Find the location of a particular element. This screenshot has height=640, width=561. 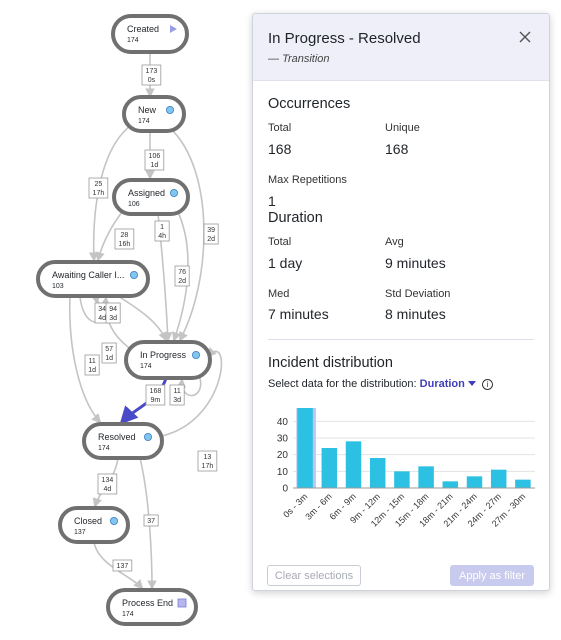

node-title: Assigned is located at coordinates (146, 193).